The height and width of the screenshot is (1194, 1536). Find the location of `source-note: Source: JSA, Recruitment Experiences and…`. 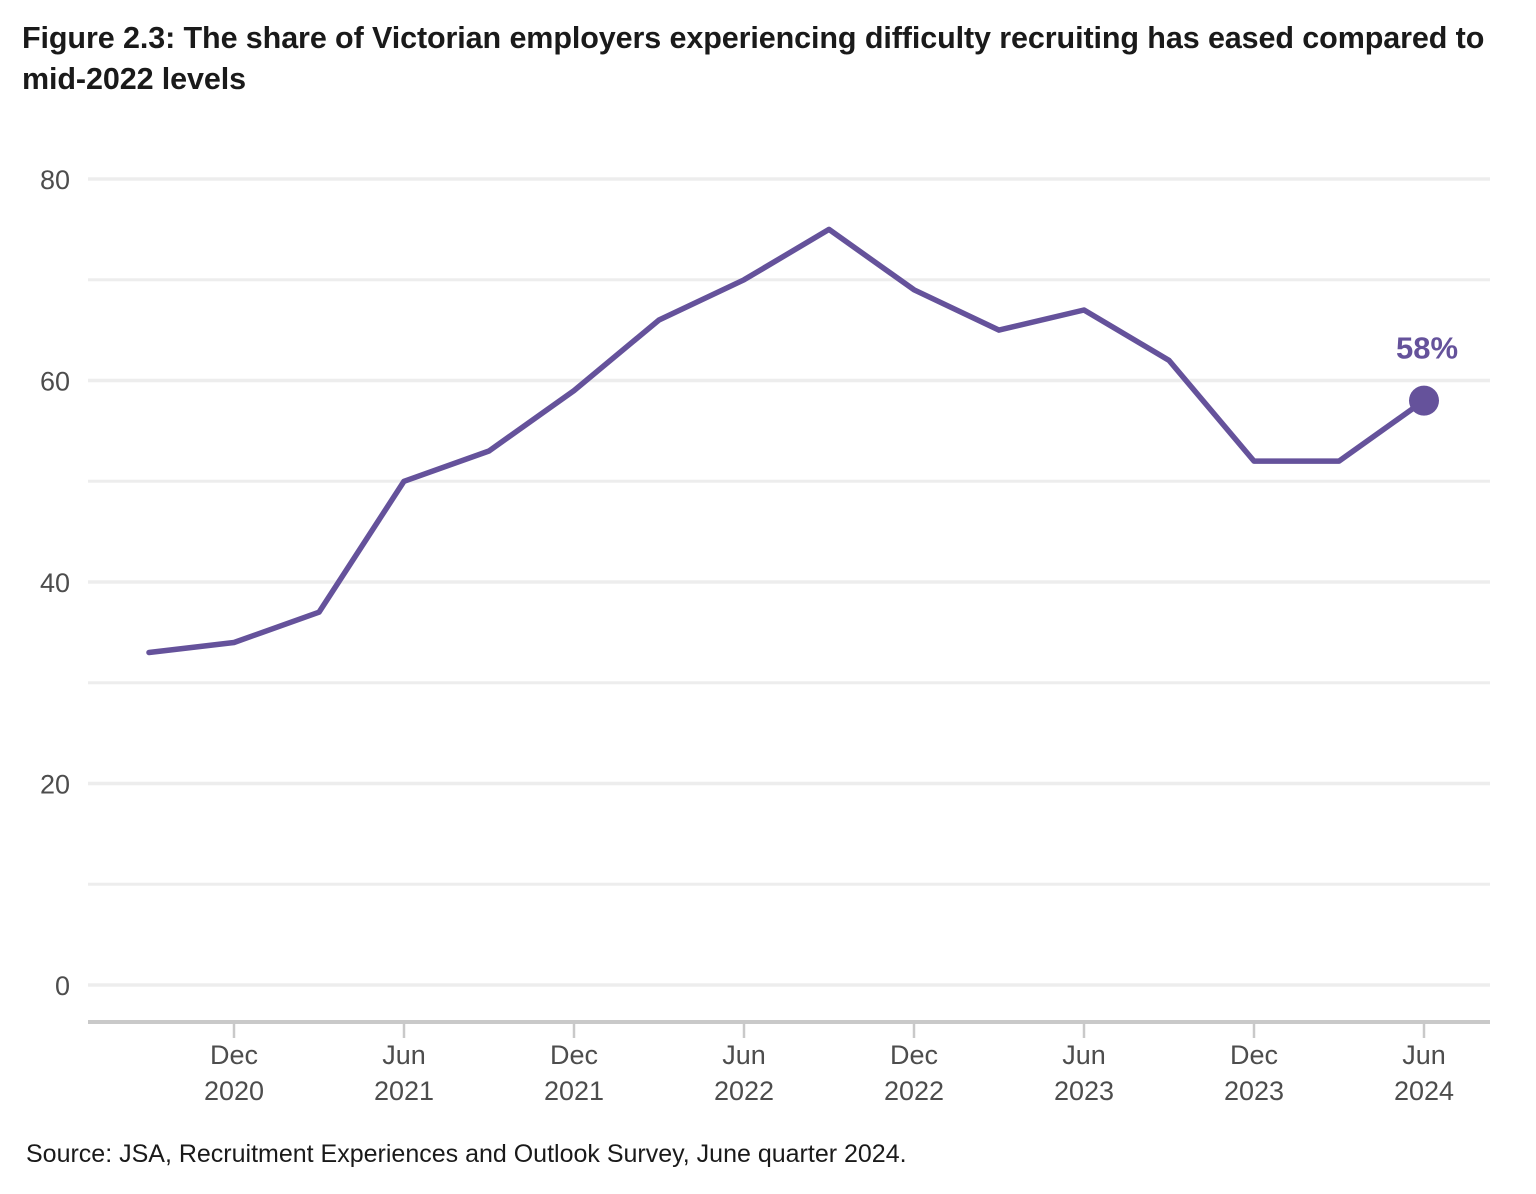

source-note: Source: JSA, Recruitment Experiences and… is located at coordinates (466, 1154).